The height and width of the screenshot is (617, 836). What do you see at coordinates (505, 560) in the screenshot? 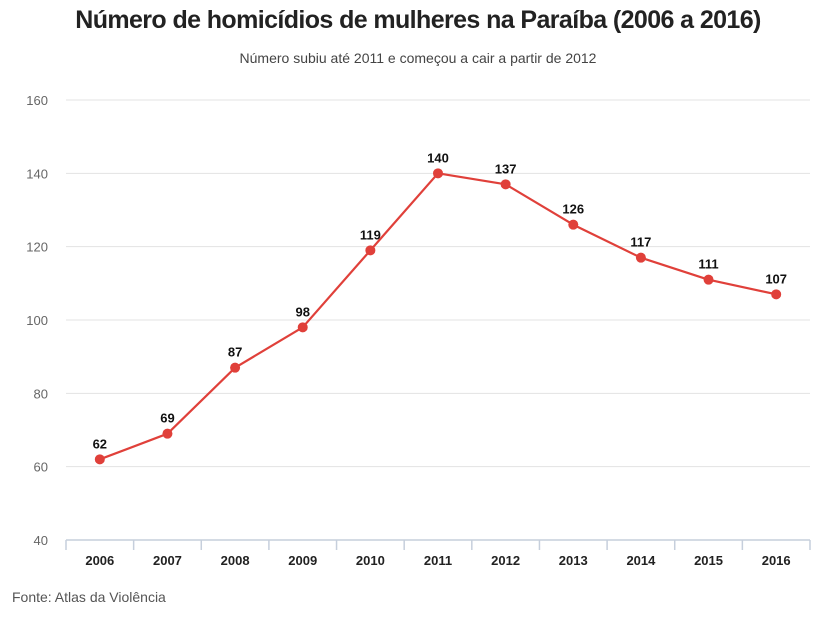
I see `x-tick-label: 2012` at bounding box center [505, 560].